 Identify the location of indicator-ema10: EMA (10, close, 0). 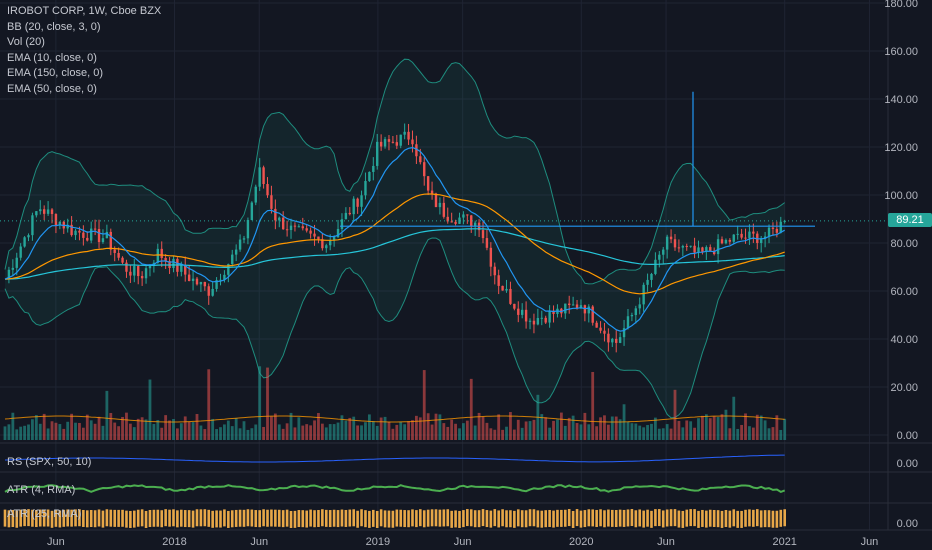
(52, 57).